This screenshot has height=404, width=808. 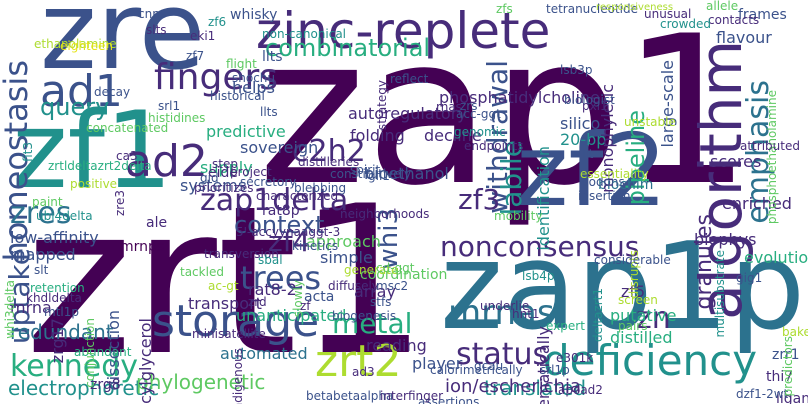 I want to click on word-cloud-word: predictors, so click(x=788, y=366).